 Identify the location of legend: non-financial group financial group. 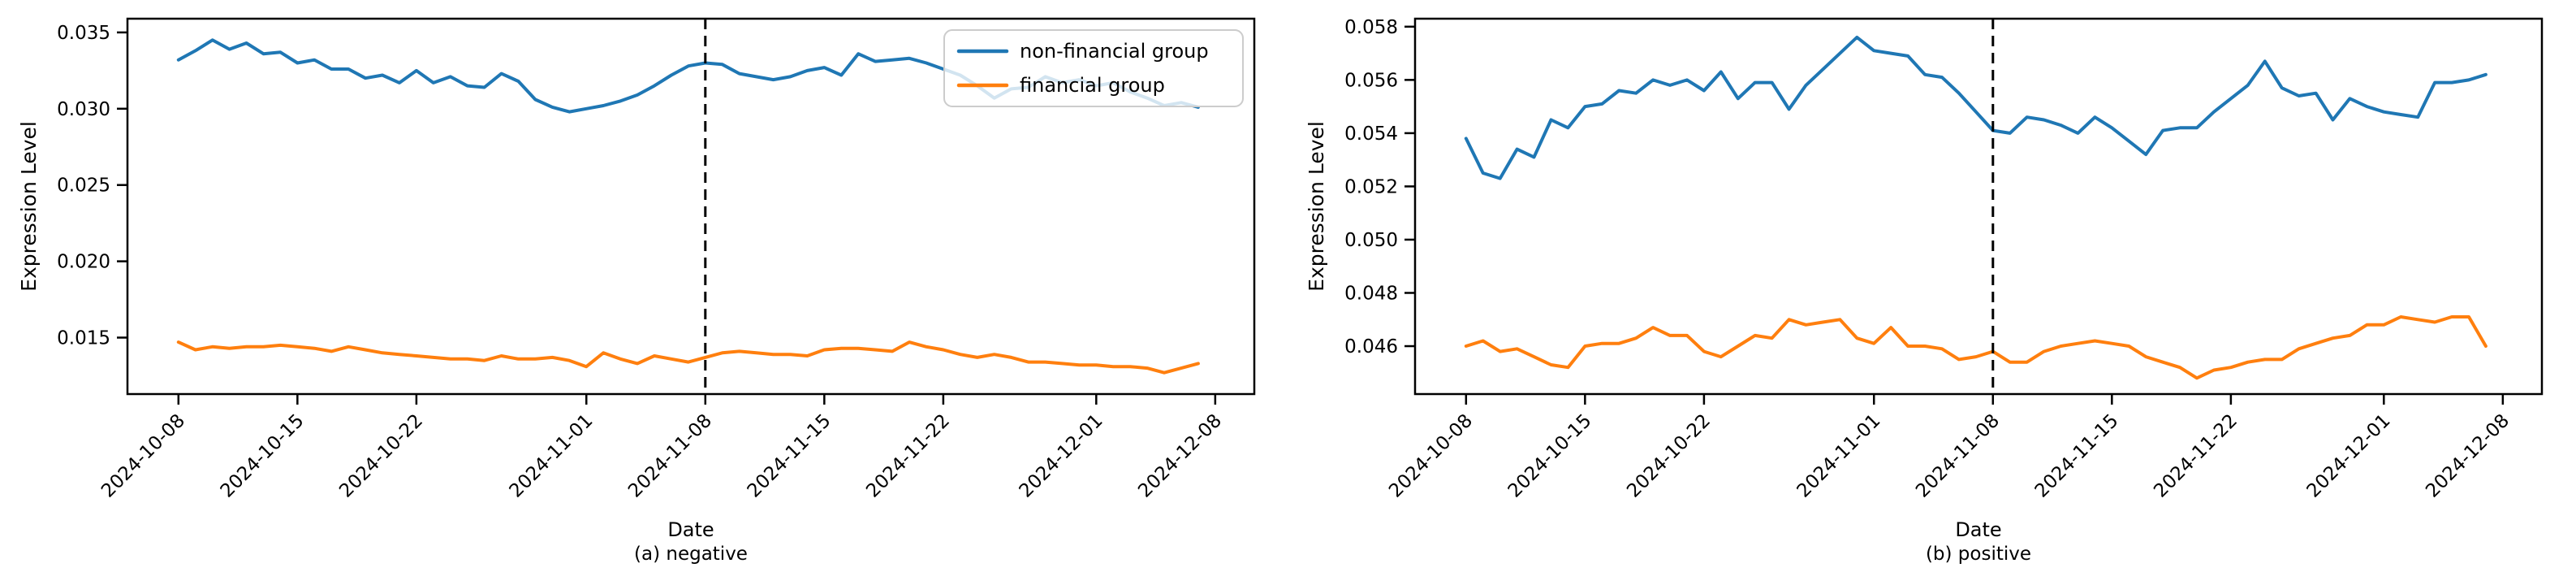
(1093, 68).